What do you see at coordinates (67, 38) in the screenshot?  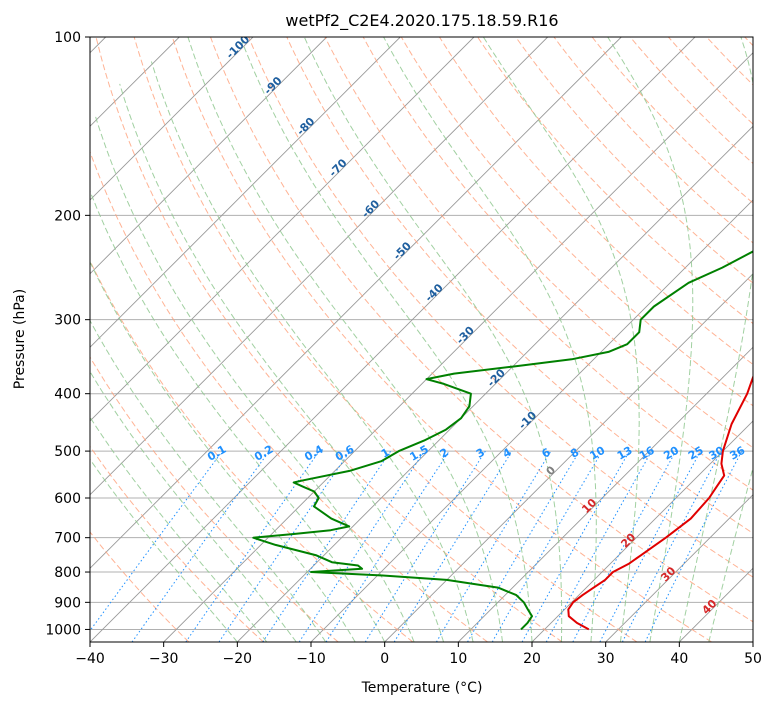 I see `y-tick-label: 100` at bounding box center [67, 38].